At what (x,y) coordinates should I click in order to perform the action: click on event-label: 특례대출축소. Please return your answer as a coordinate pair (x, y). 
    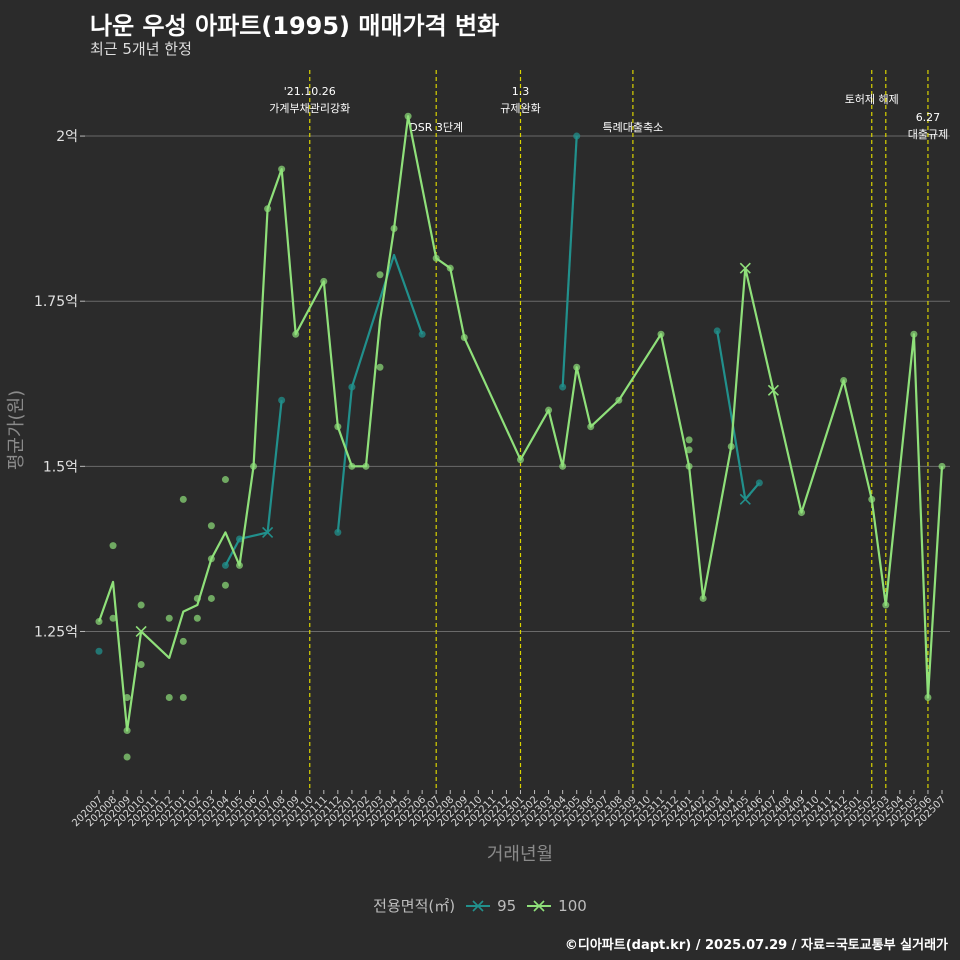
    Looking at the image, I should click on (633, 127).